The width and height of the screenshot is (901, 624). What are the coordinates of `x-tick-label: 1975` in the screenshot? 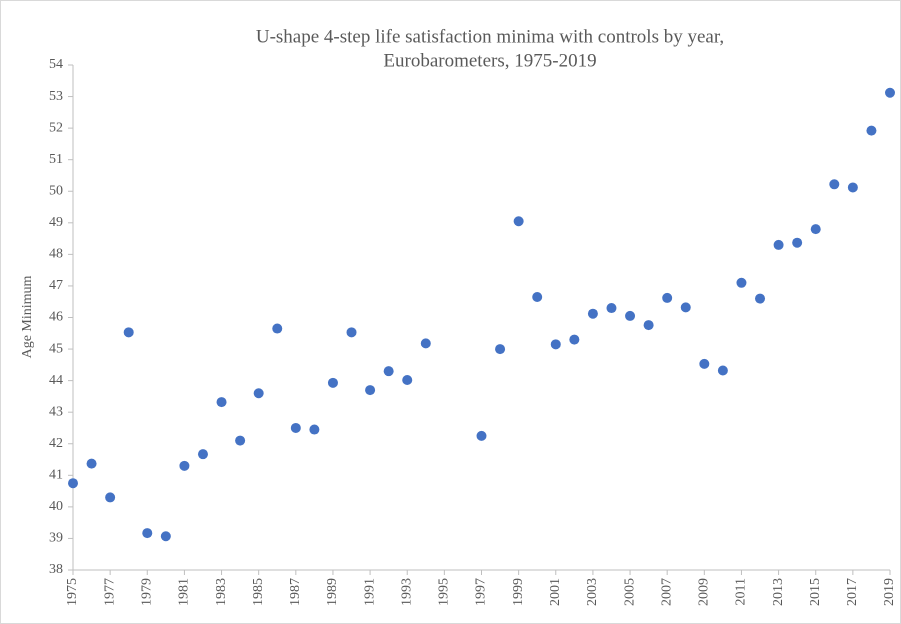 It's located at (72, 592).